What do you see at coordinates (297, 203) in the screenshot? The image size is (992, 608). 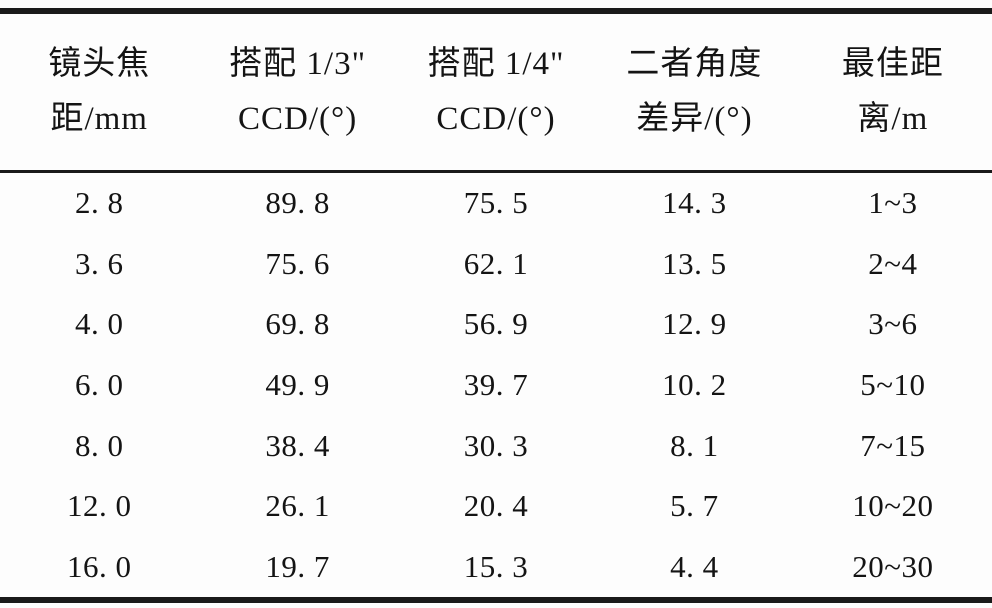 I see `table-cell: 89. 8` at bounding box center [297, 203].